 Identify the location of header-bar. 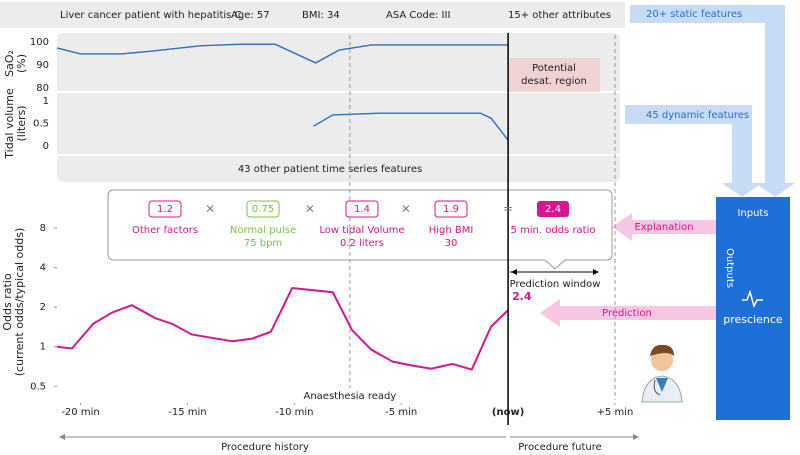
(312, 15).